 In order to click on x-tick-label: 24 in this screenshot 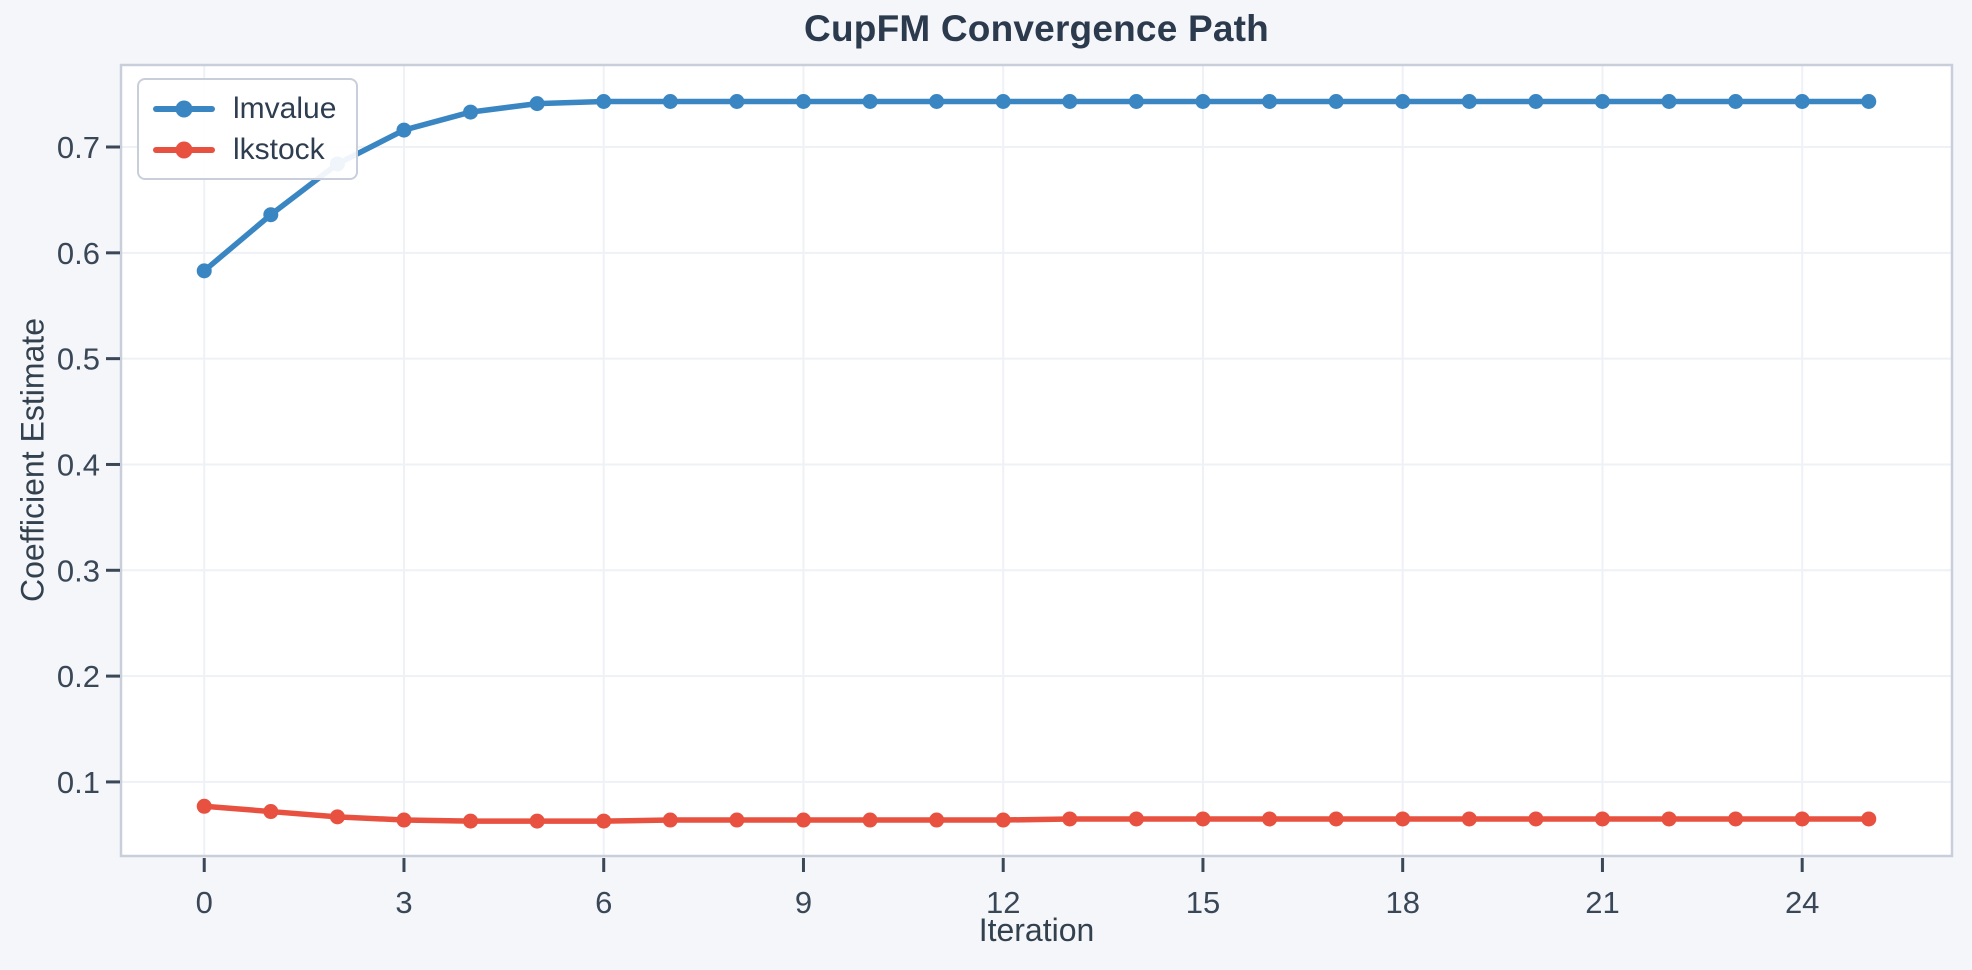, I will do `click(1802, 902)`.